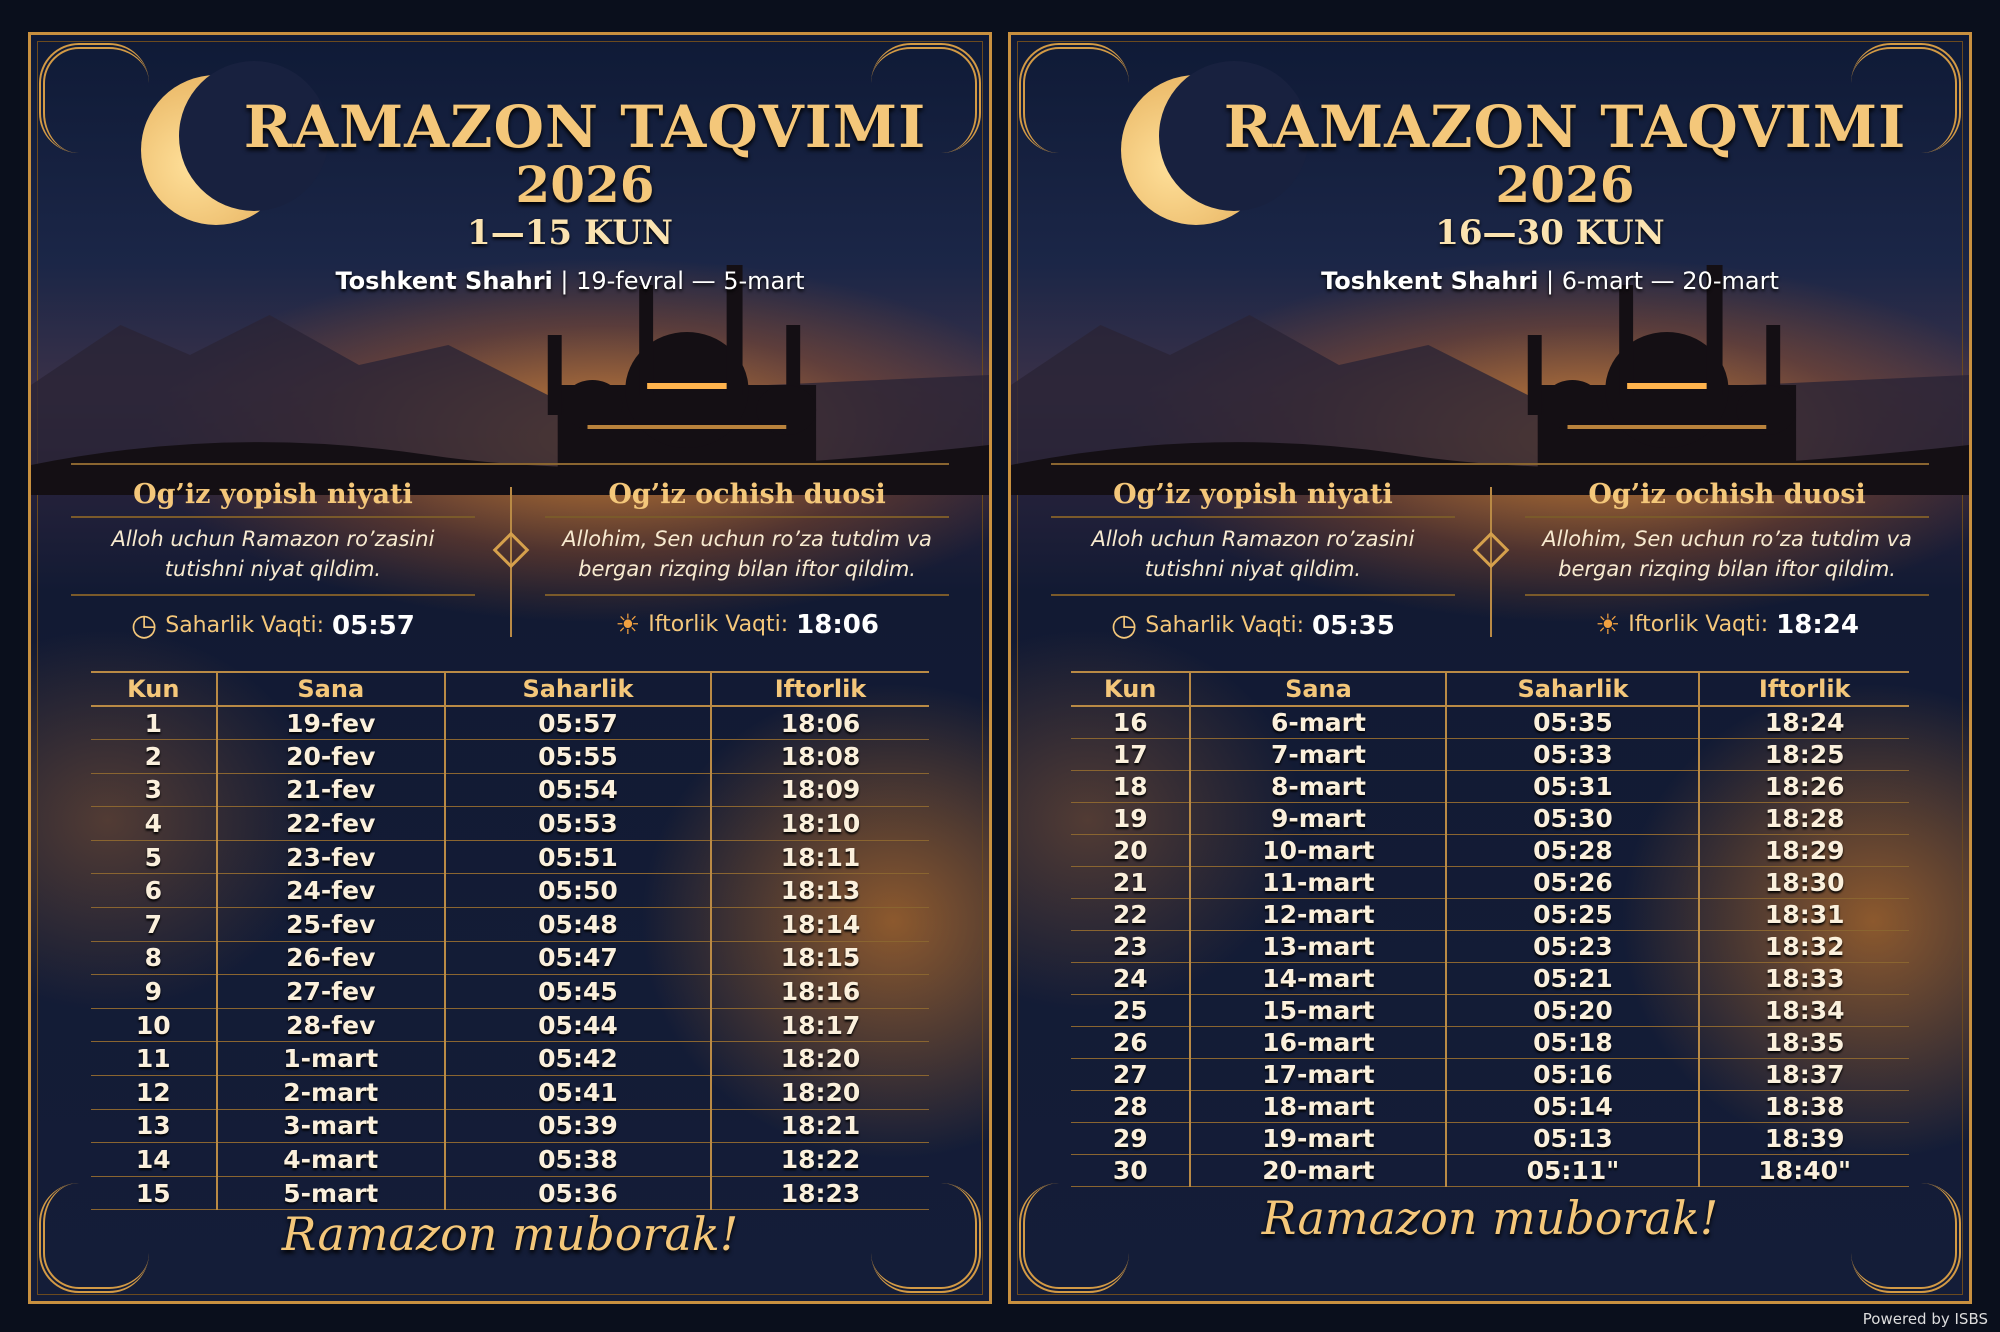 Image resolution: width=2000 pixels, height=1332 pixels. I want to click on table-cell: 05:33, so click(1572, 754).